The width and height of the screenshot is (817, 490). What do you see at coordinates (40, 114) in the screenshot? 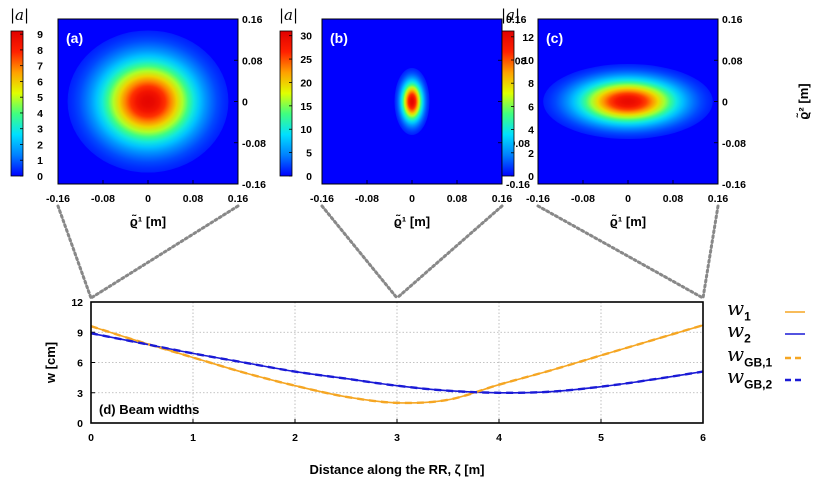
I see `colorbar-tick-label: 4` at bounding box center [40, 114].